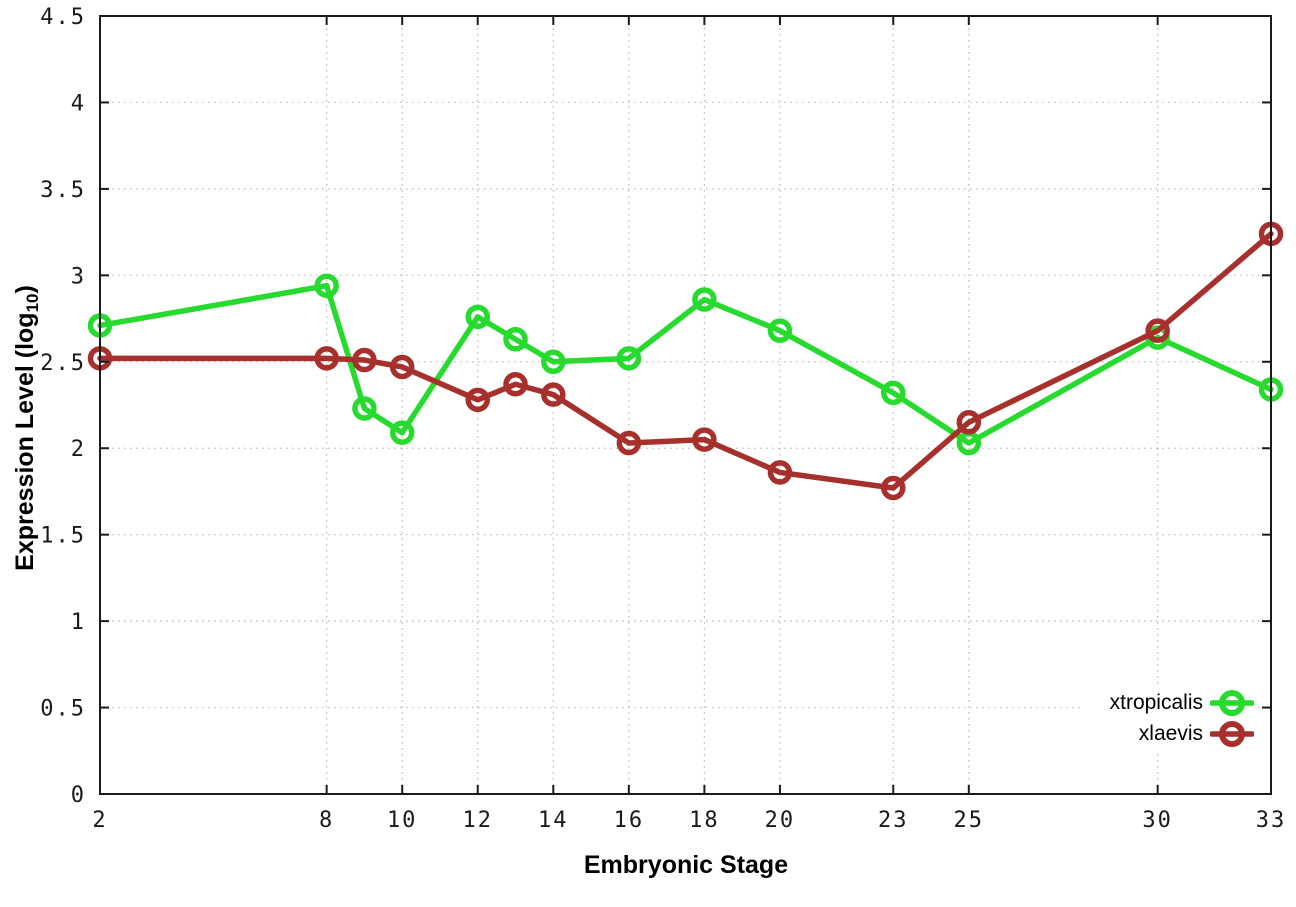  I want to click on y-tick-label: 0.5, so click(63, 709).